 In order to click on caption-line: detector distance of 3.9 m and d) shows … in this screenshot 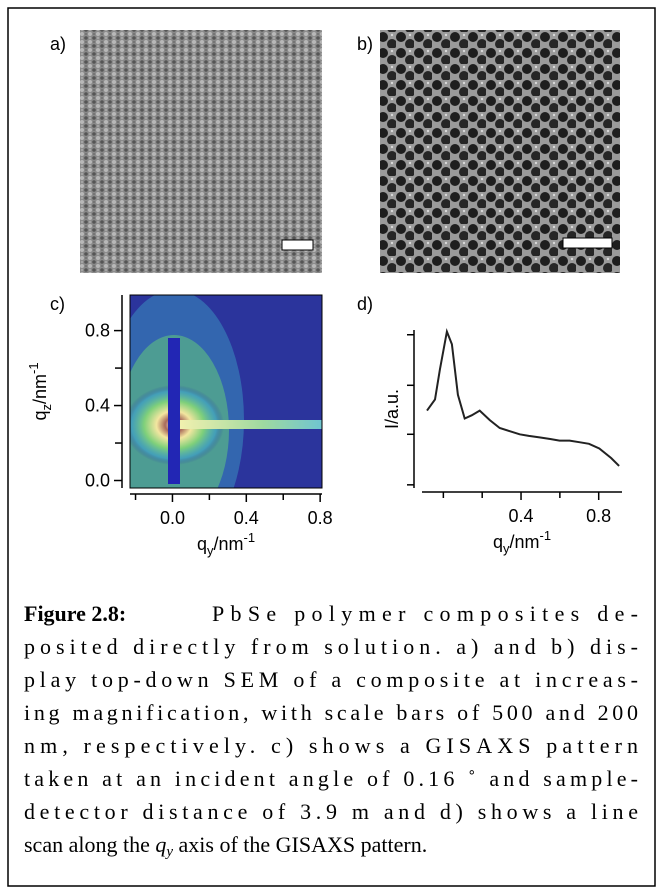, I will do `click(331, 811)`.